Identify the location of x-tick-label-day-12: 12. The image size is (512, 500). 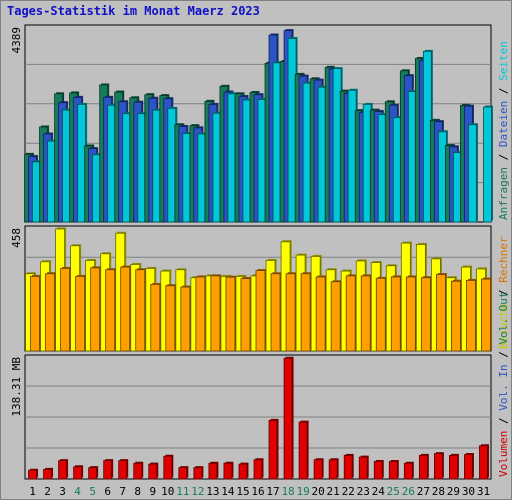
(197, 491).